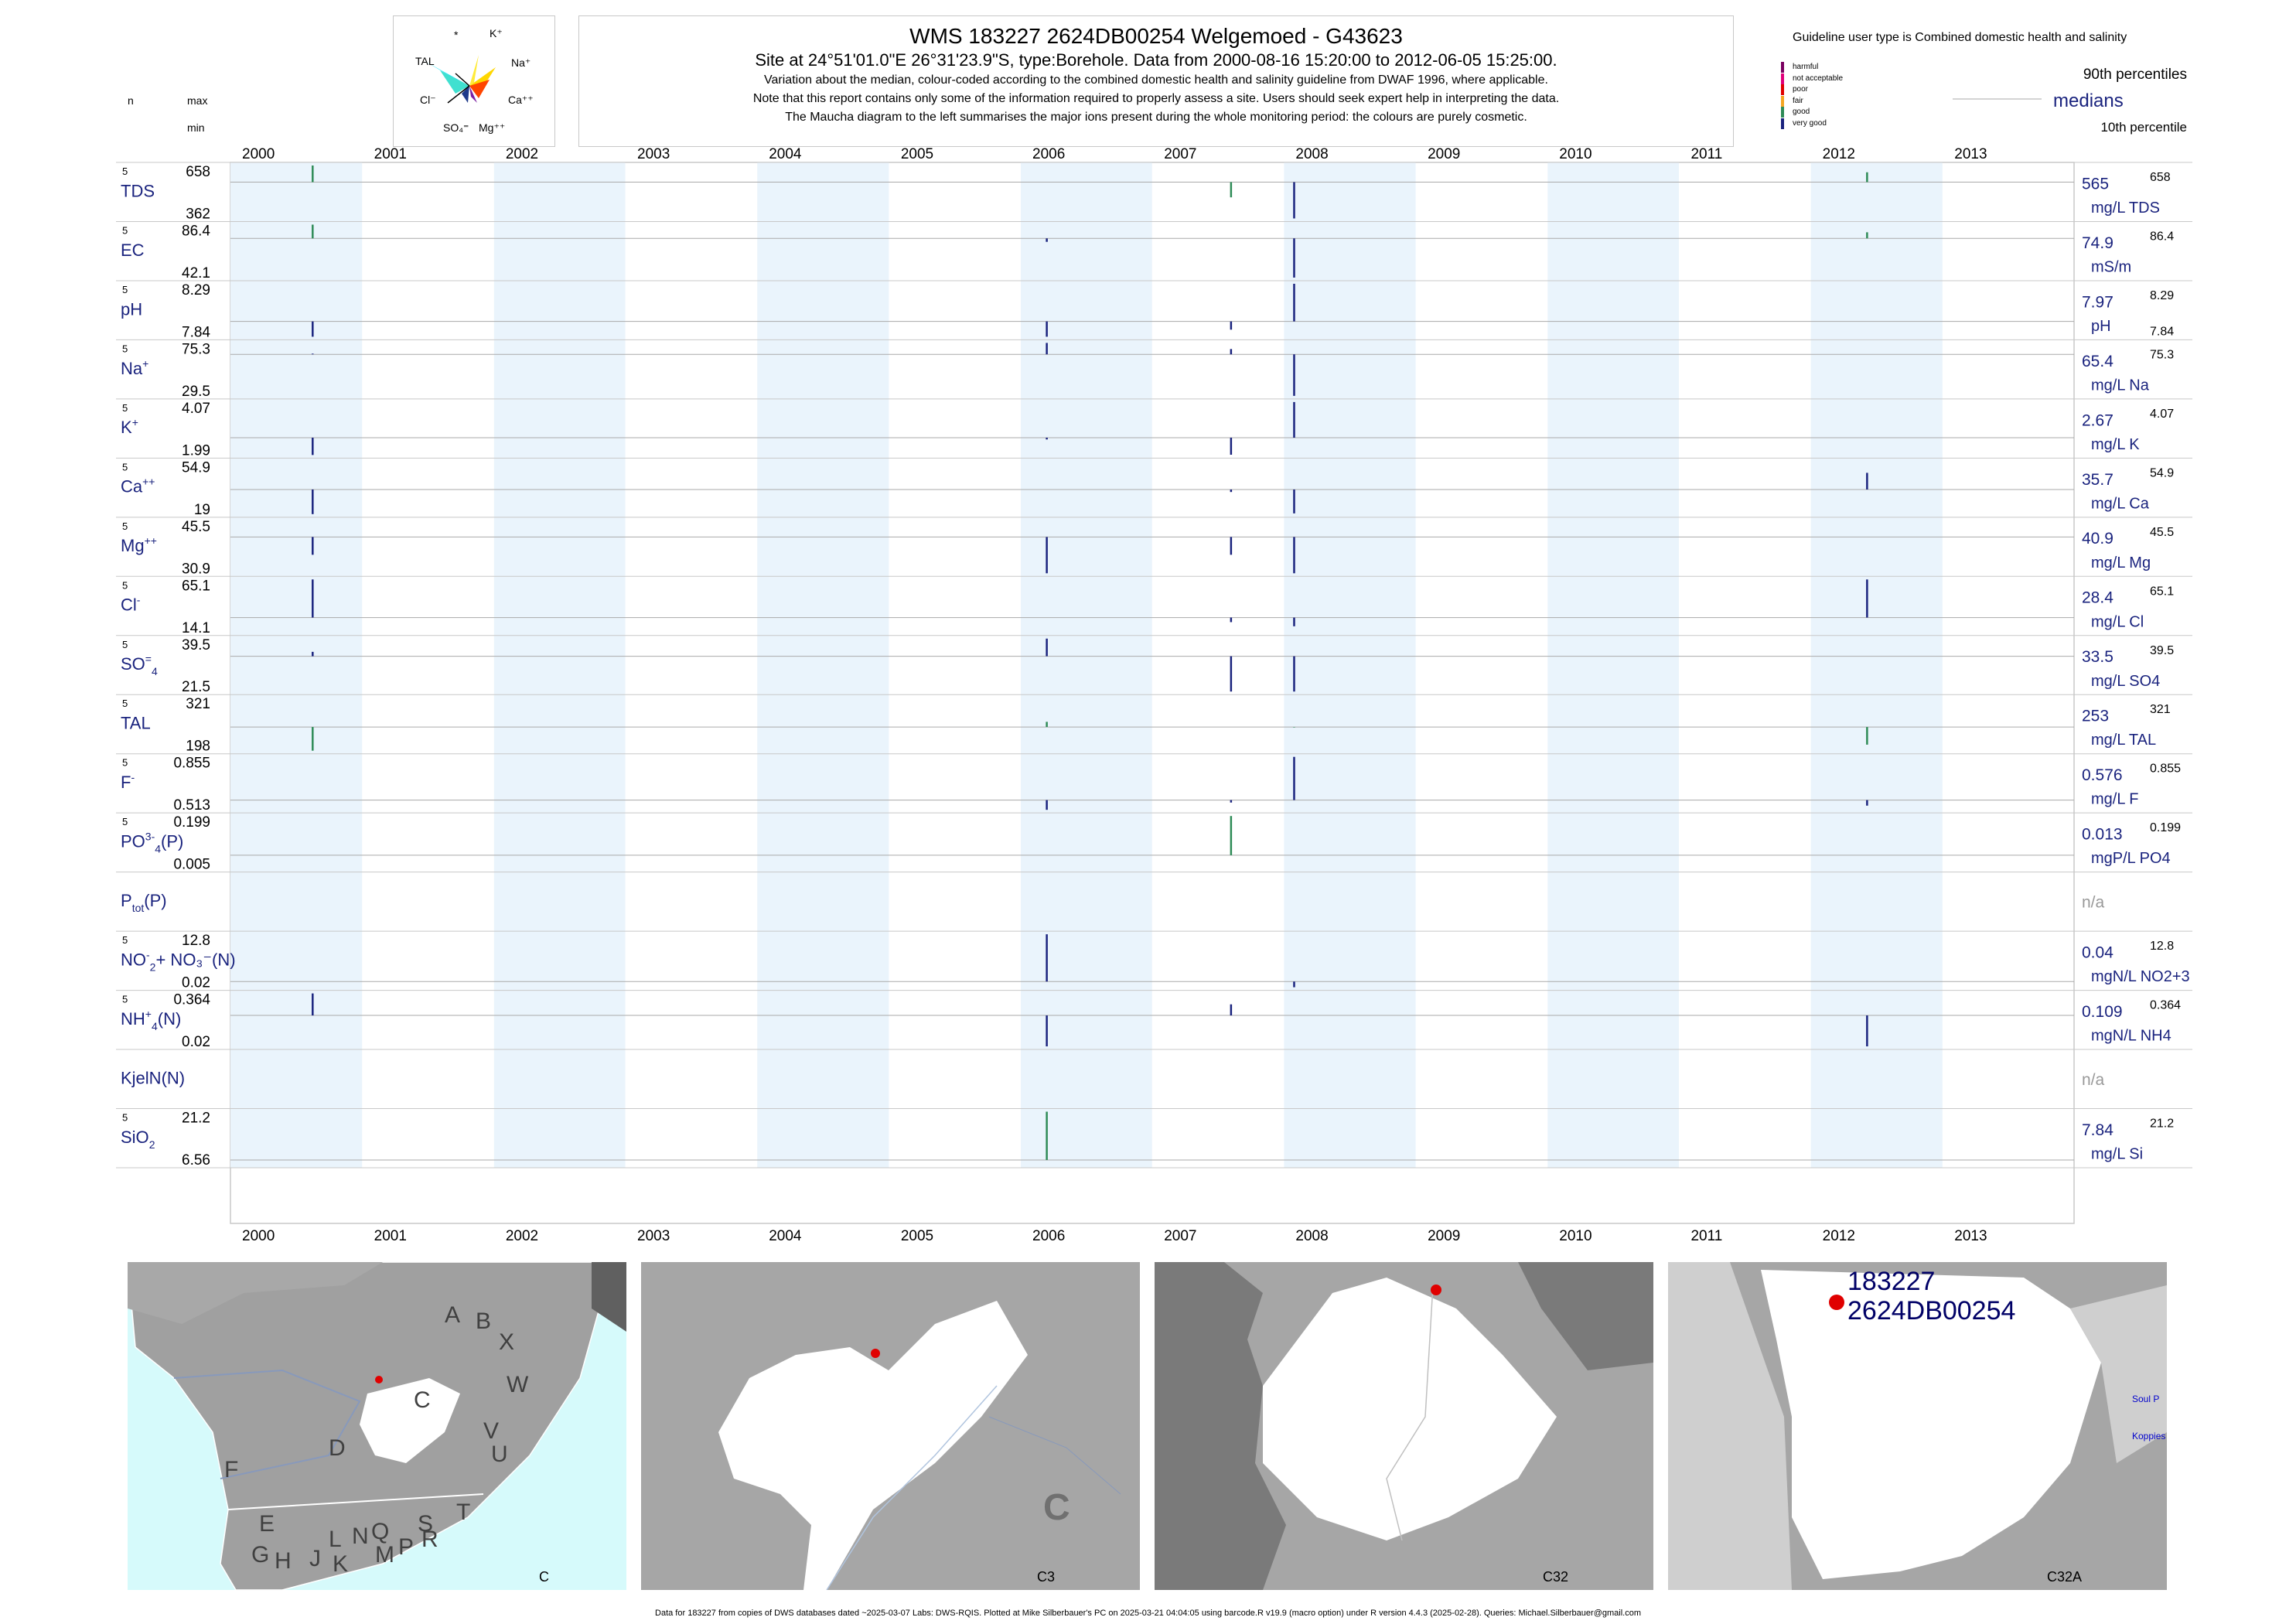  What do you see at coordinates (1970, 154) in the screenshot?
I see `year-label-top-2013: 2013` at bounding box center [1970, 154].